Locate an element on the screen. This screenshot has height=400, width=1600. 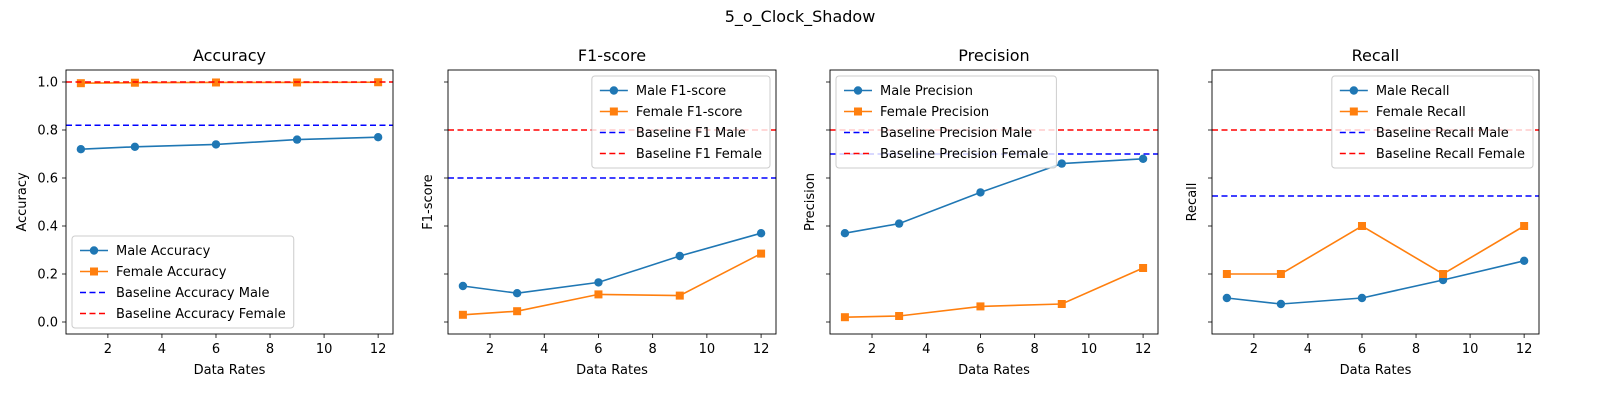
legend-label: Female F1-score is located at coordinates (689, 112).